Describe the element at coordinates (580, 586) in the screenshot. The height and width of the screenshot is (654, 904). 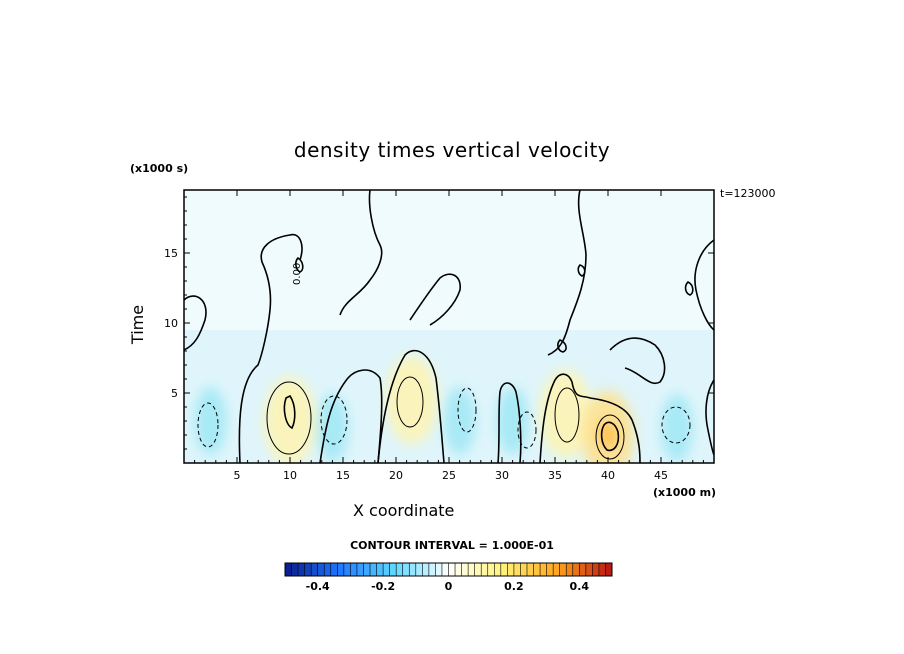
I see `colorbar-tick-label: 0.4` at that location.